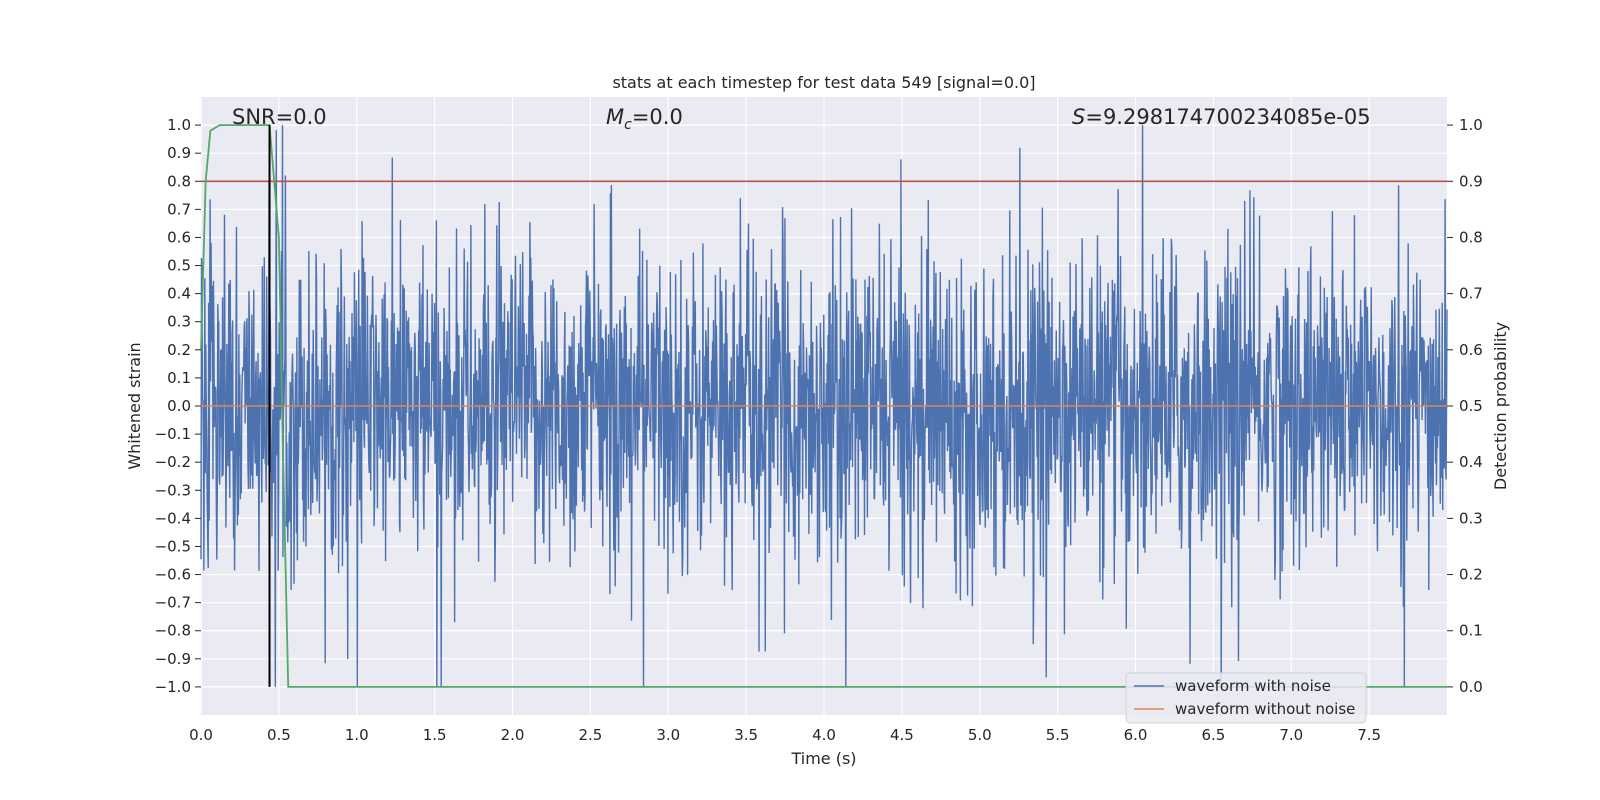  I want to click on x-tick-label: 5.5, so click(1058, 735).